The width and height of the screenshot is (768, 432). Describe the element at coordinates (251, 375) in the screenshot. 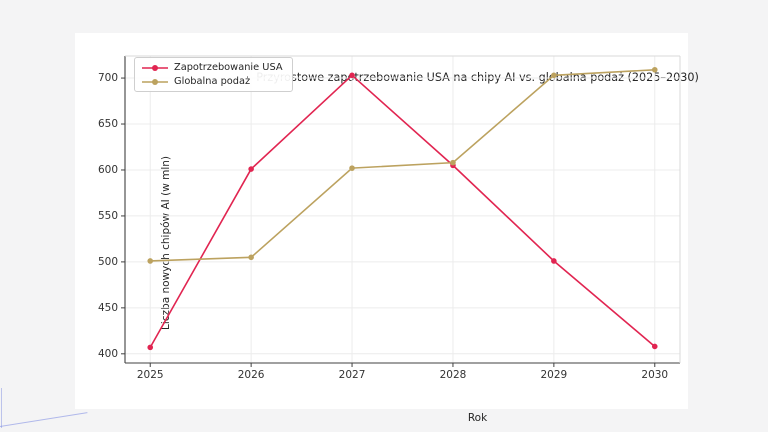

I see `x-tick-label: 2026` at that location.